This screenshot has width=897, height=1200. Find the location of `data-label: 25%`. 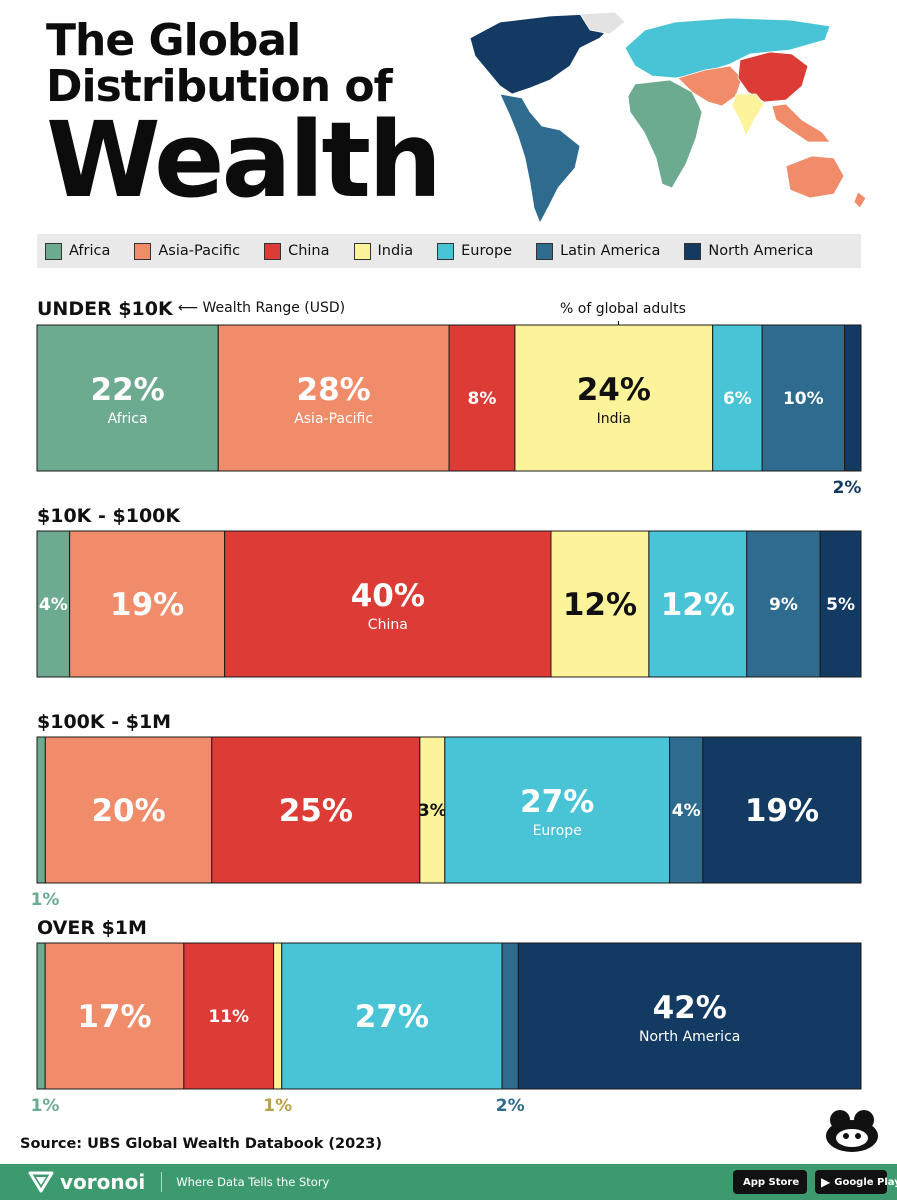

data-label: 25% is located at coordinates (316, 811).